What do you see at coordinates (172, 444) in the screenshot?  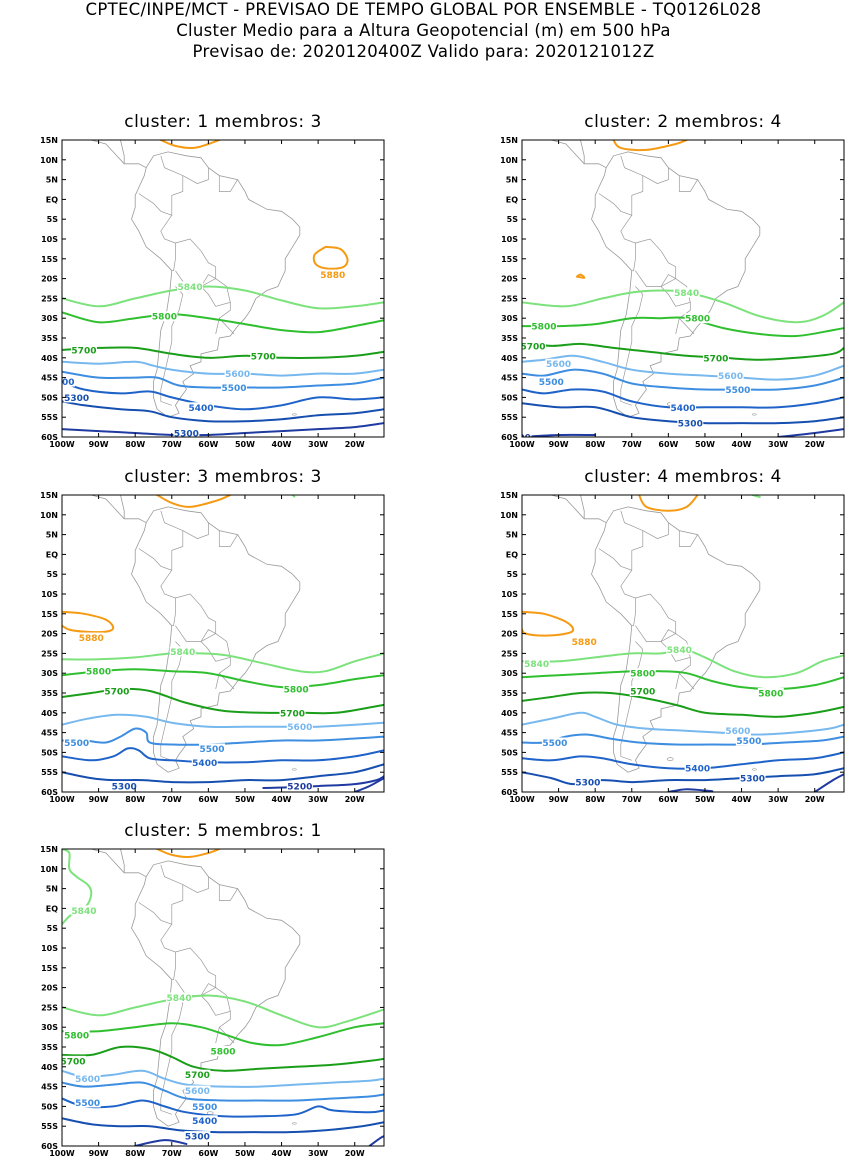 I see `lon-tick-label: 70W` at bounding box center [172, 444].